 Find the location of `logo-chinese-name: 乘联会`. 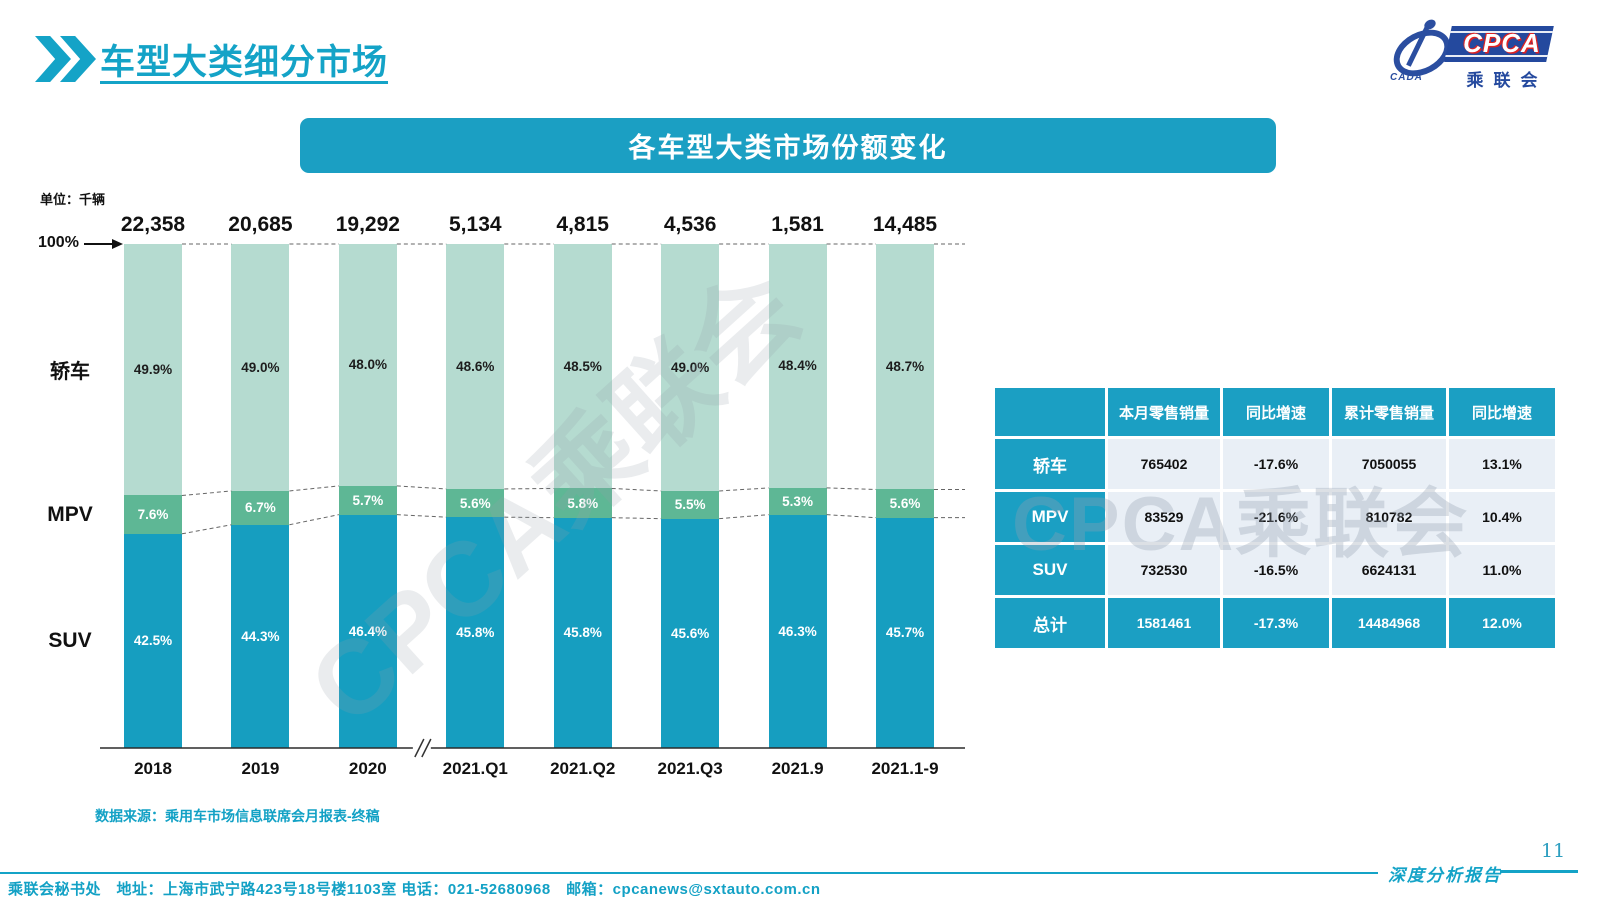

logo-chinese-name: 乘联会 is located at coordinates (1507, 80).